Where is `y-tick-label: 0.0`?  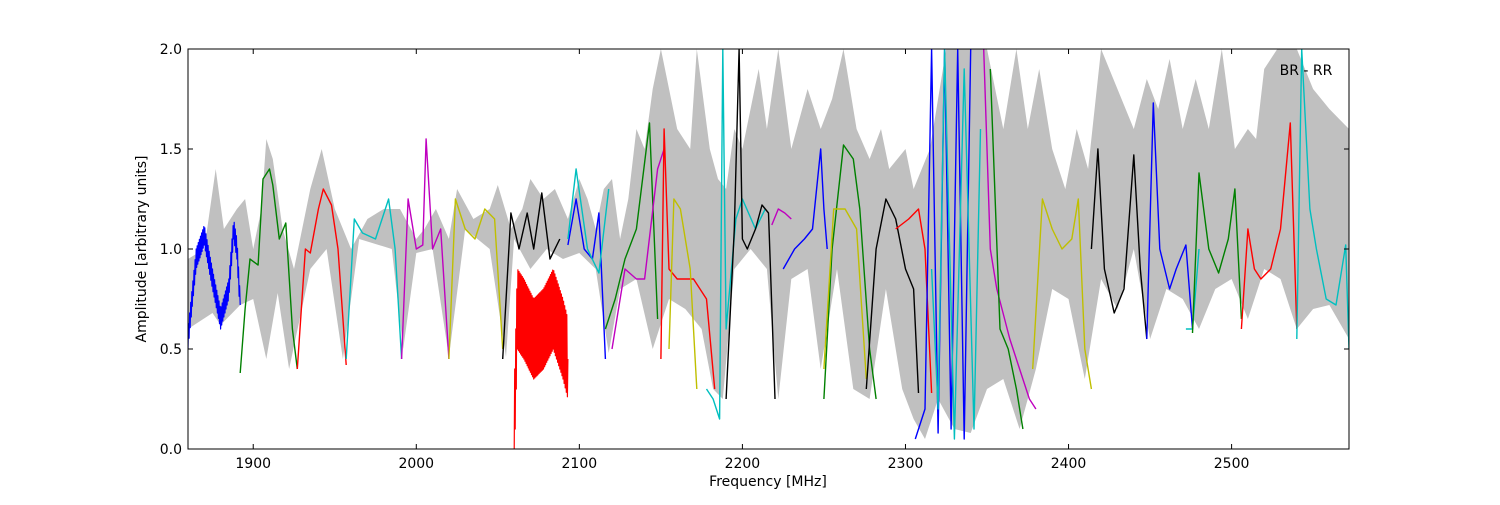
y-tick-label: 0.0 is located at coordinates (171, 450).